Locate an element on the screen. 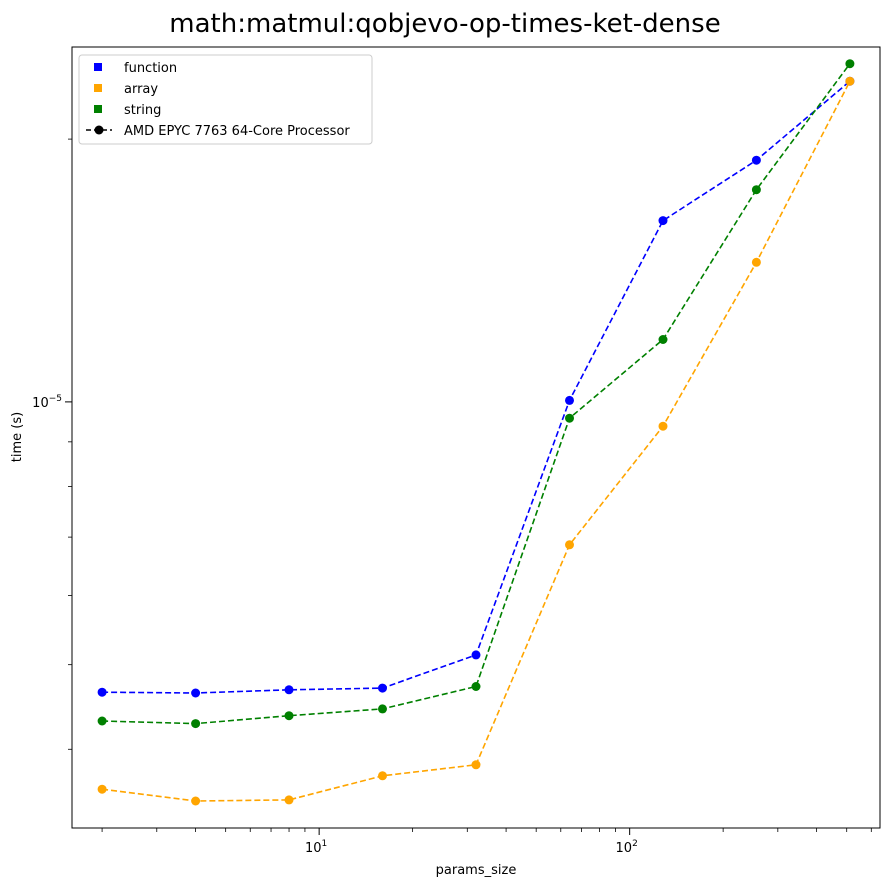 This screenshot has height=886, width=889. legend-marker-string is located at coordinates (98, 109).